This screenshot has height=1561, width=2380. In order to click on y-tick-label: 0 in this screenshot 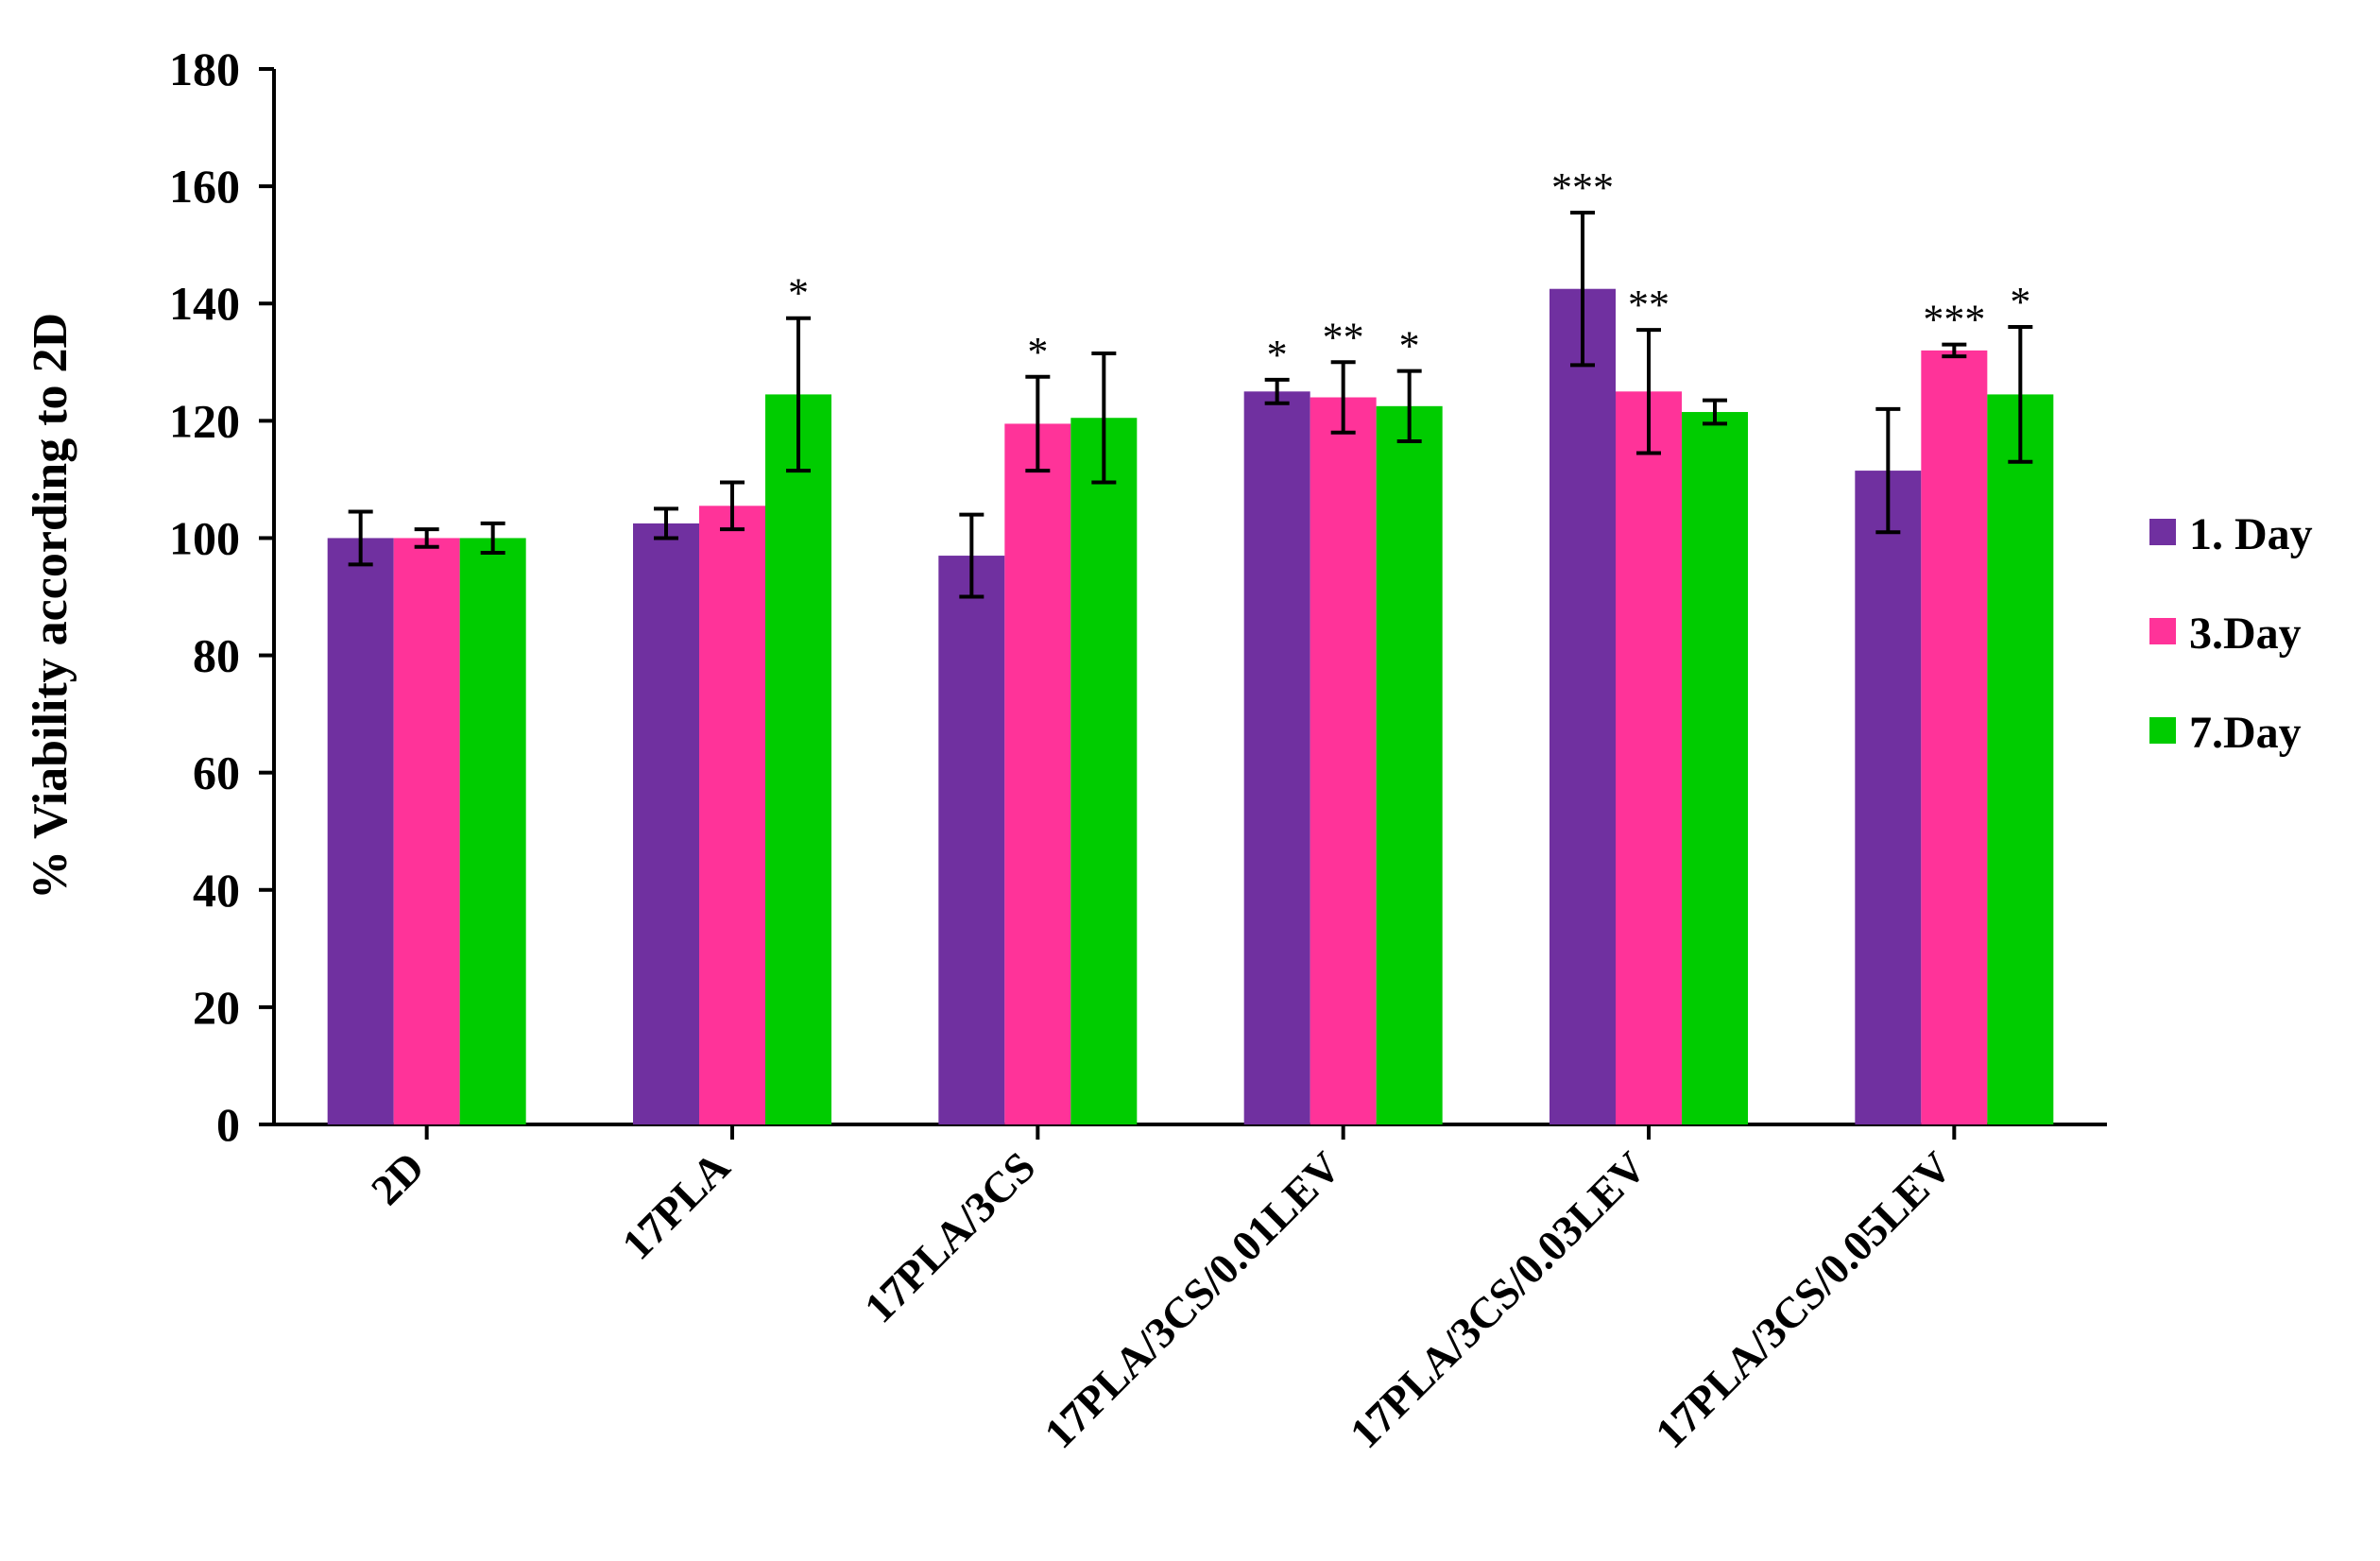, I will do `click(228, 1124)`.